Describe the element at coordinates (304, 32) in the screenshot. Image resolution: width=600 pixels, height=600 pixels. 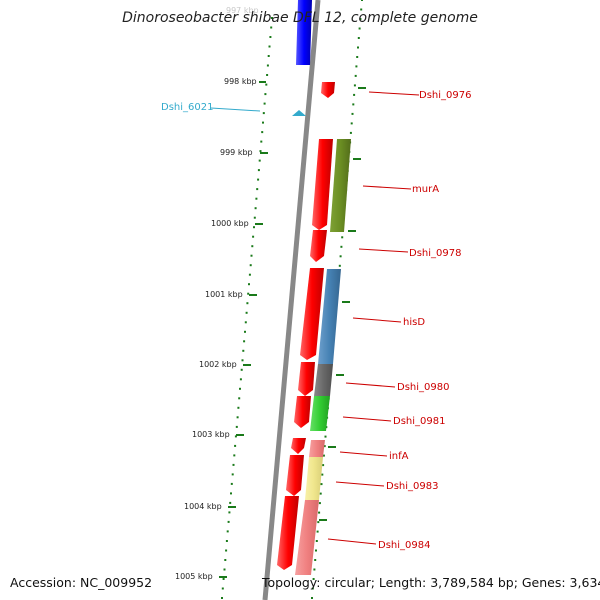
I see `feature-blue` at that location.